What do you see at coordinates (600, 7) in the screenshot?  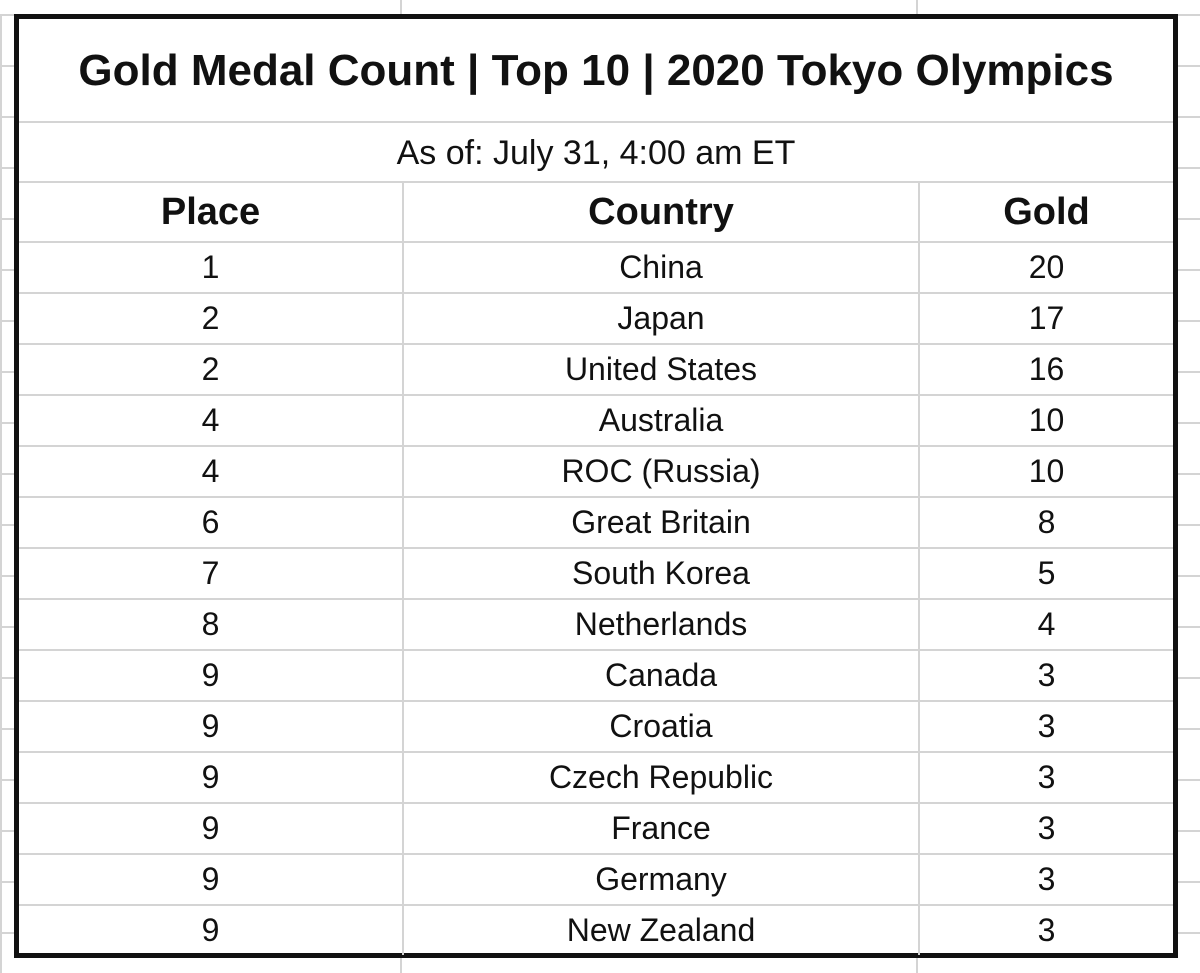 I see `sheet-top-strip` at bounding box center [600, 7].